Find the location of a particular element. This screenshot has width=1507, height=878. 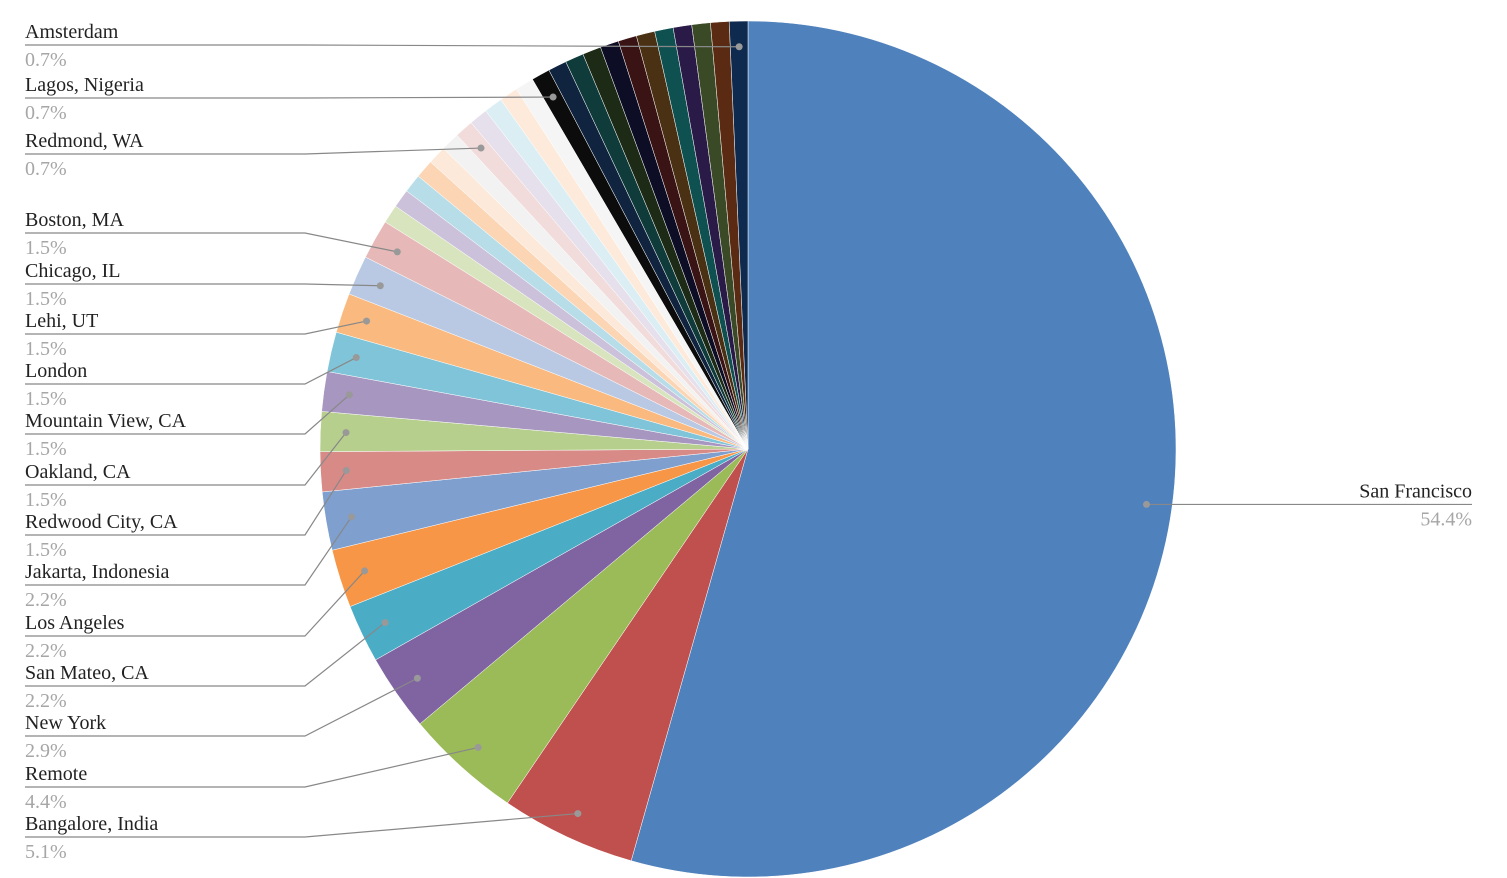

slice-label: San Francisco is located at coordinates (1415, 491).